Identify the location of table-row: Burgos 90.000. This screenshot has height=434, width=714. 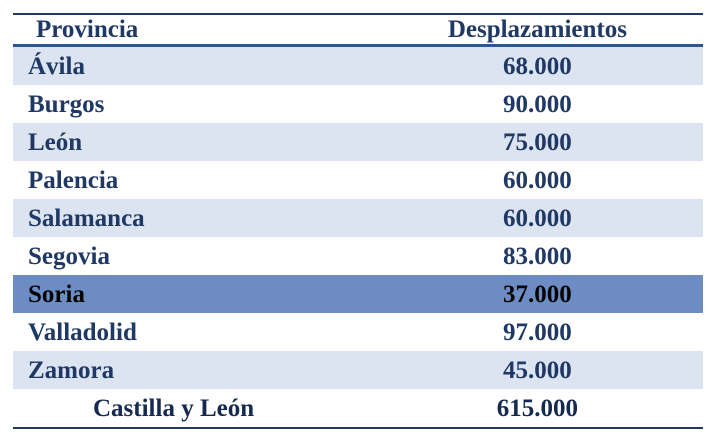
(358, 104).